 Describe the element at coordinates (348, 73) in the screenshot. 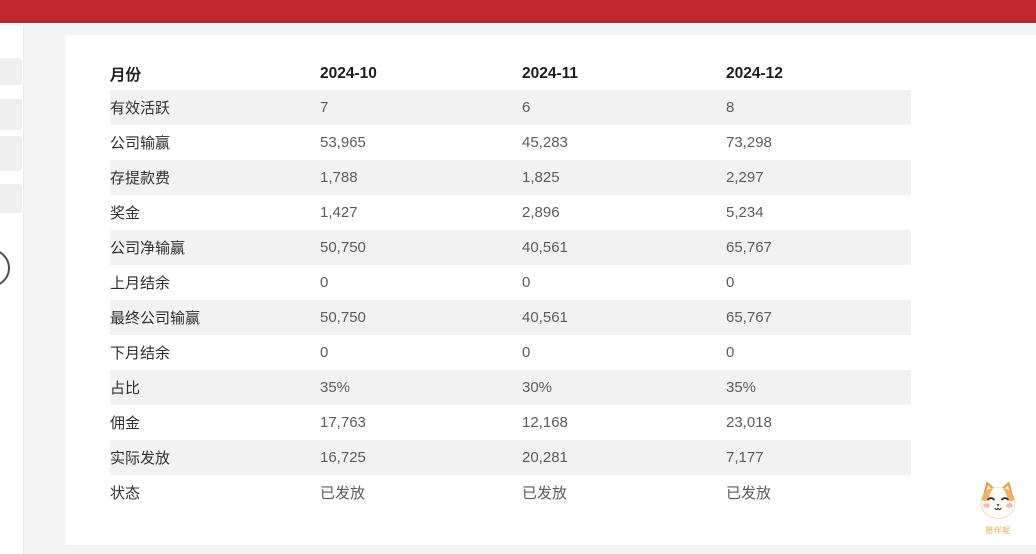

I see `column-header-2024-10: 2024-10` at that location.